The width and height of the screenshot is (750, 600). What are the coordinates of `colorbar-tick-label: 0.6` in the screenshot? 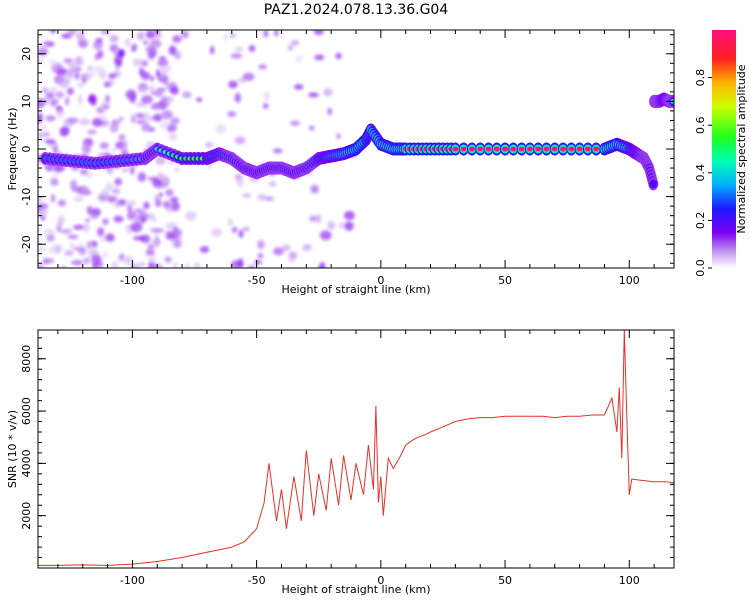 It's located at (700, 125).